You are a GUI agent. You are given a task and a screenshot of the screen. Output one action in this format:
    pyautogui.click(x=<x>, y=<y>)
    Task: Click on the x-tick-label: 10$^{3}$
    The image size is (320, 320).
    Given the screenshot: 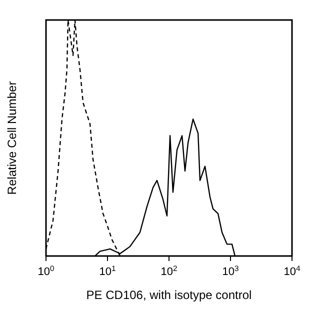 What is the action you would take?
    pyautogui.click(x=230, y=271)
    